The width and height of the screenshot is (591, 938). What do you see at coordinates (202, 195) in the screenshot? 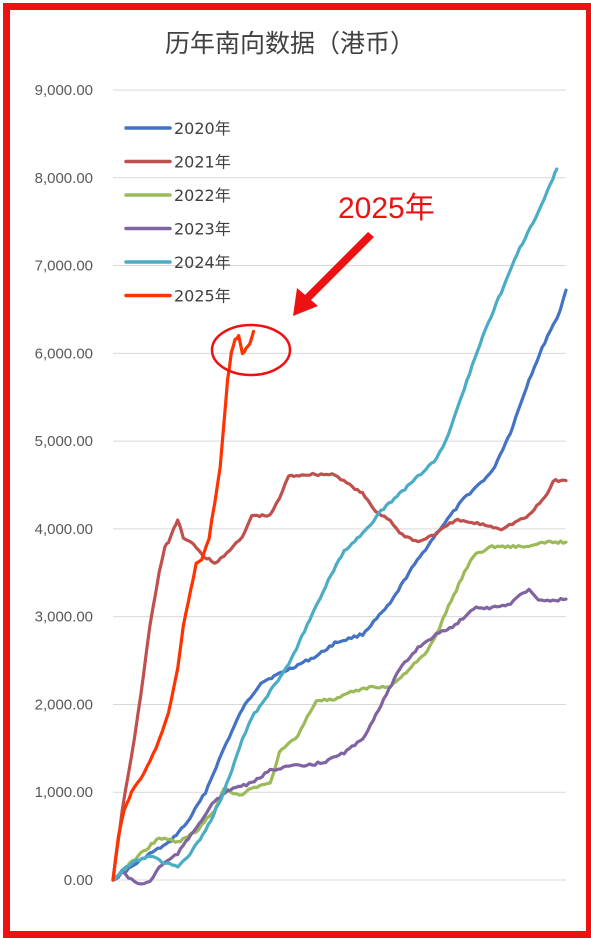
I see `legend-label: 2022年` at bounding box center [202, 195].